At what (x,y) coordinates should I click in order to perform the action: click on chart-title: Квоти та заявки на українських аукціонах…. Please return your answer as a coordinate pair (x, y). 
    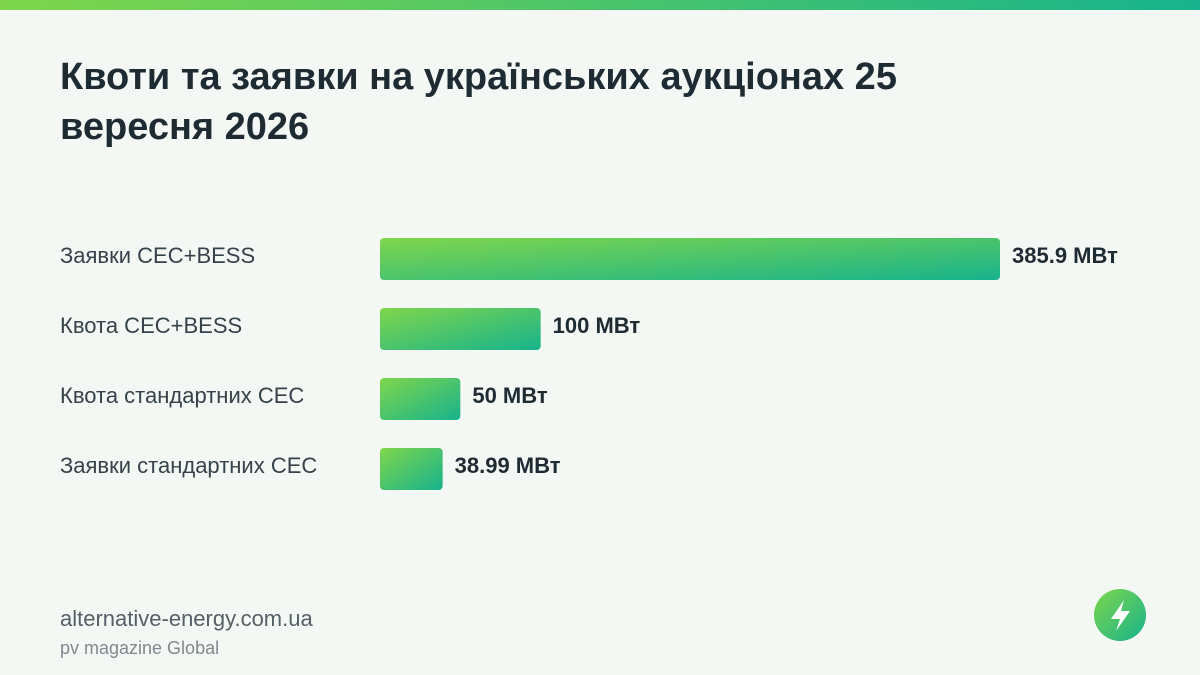
    Looking at the image, I should click on (478, 102).